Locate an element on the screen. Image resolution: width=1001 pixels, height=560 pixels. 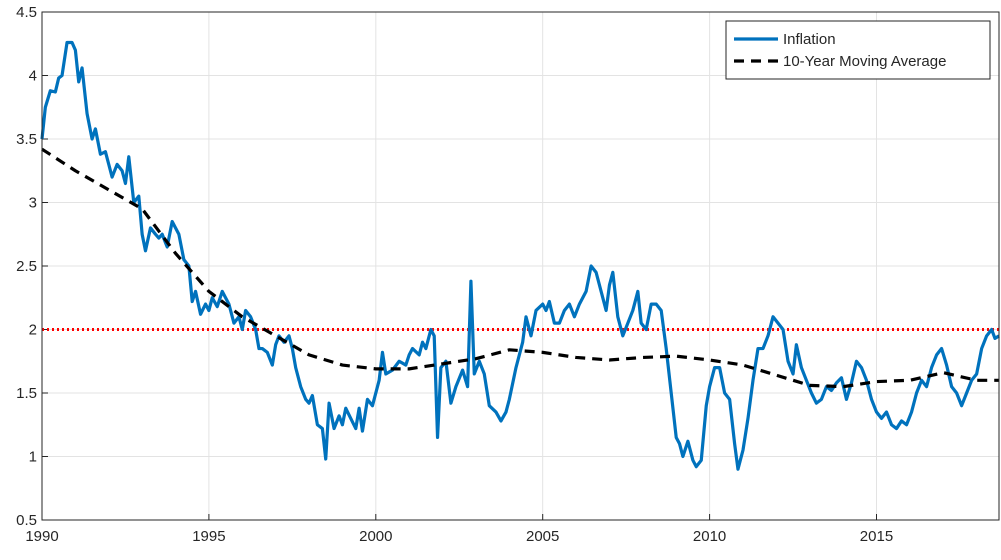
y-tick-label: 3.5 is located at coordinates (26, 139).